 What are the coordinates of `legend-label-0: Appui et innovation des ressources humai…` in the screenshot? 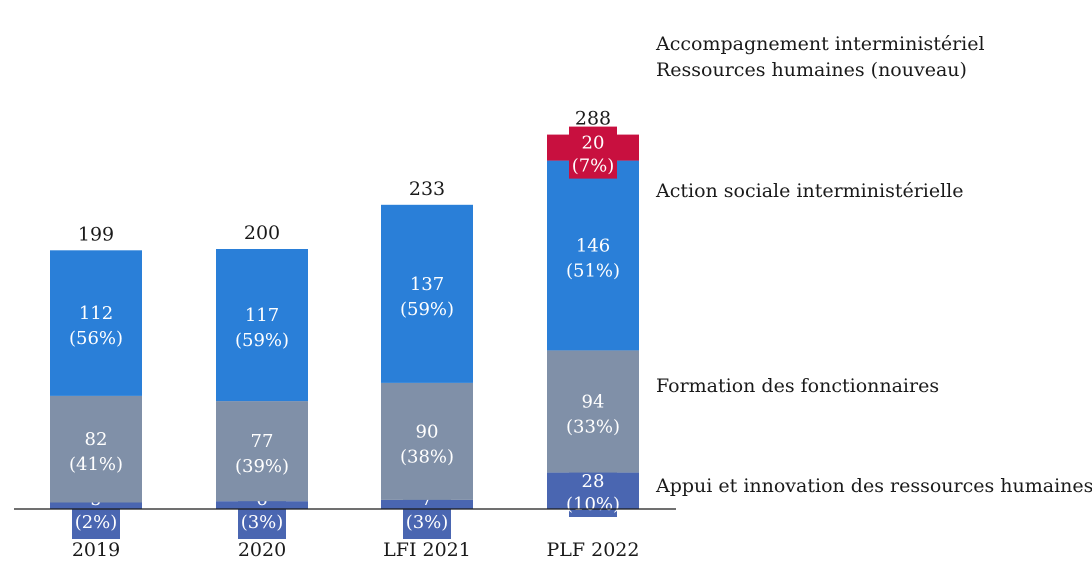 It's located at (873, 486).